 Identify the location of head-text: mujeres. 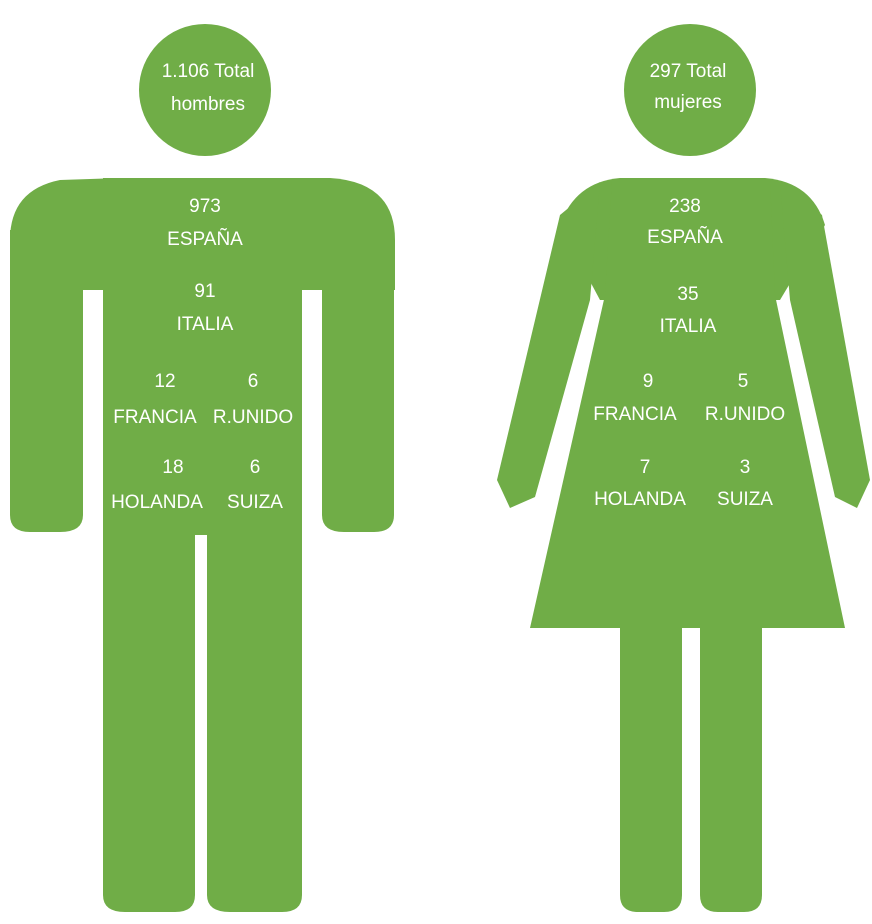
(688, 102).